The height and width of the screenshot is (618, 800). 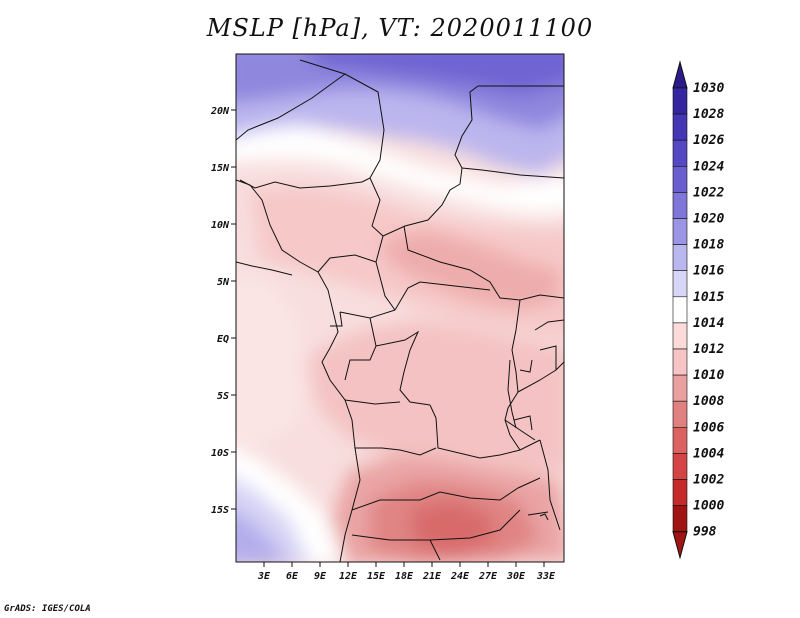 What do you see at coordinates (708, 140) in the screenshot?
I see `colorbar-label: 1026` at bounding box center [708, 140].